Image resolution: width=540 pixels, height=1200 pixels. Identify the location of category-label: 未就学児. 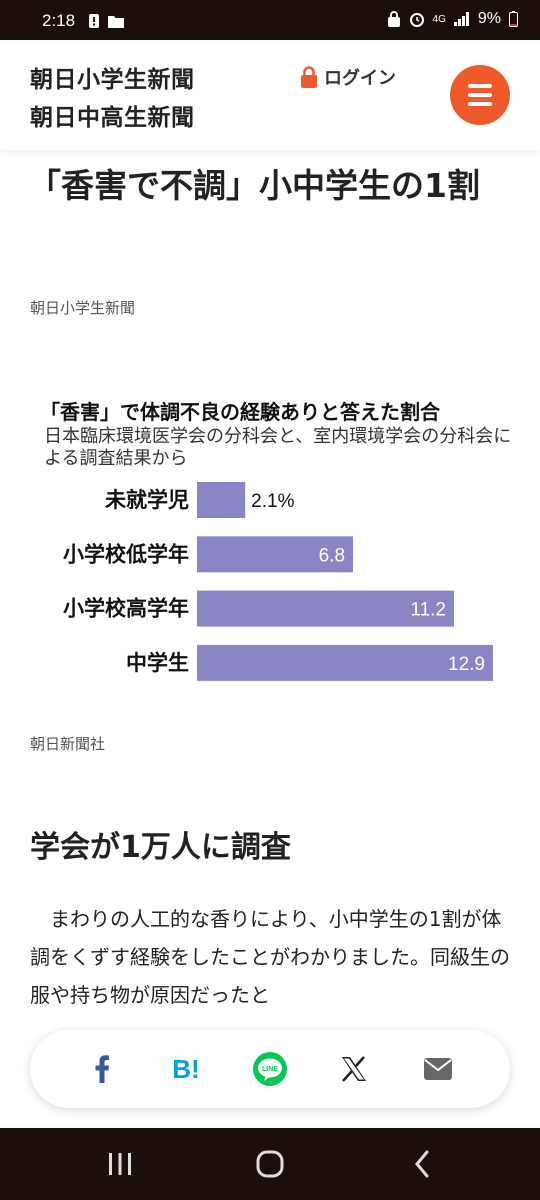
(147, 500).